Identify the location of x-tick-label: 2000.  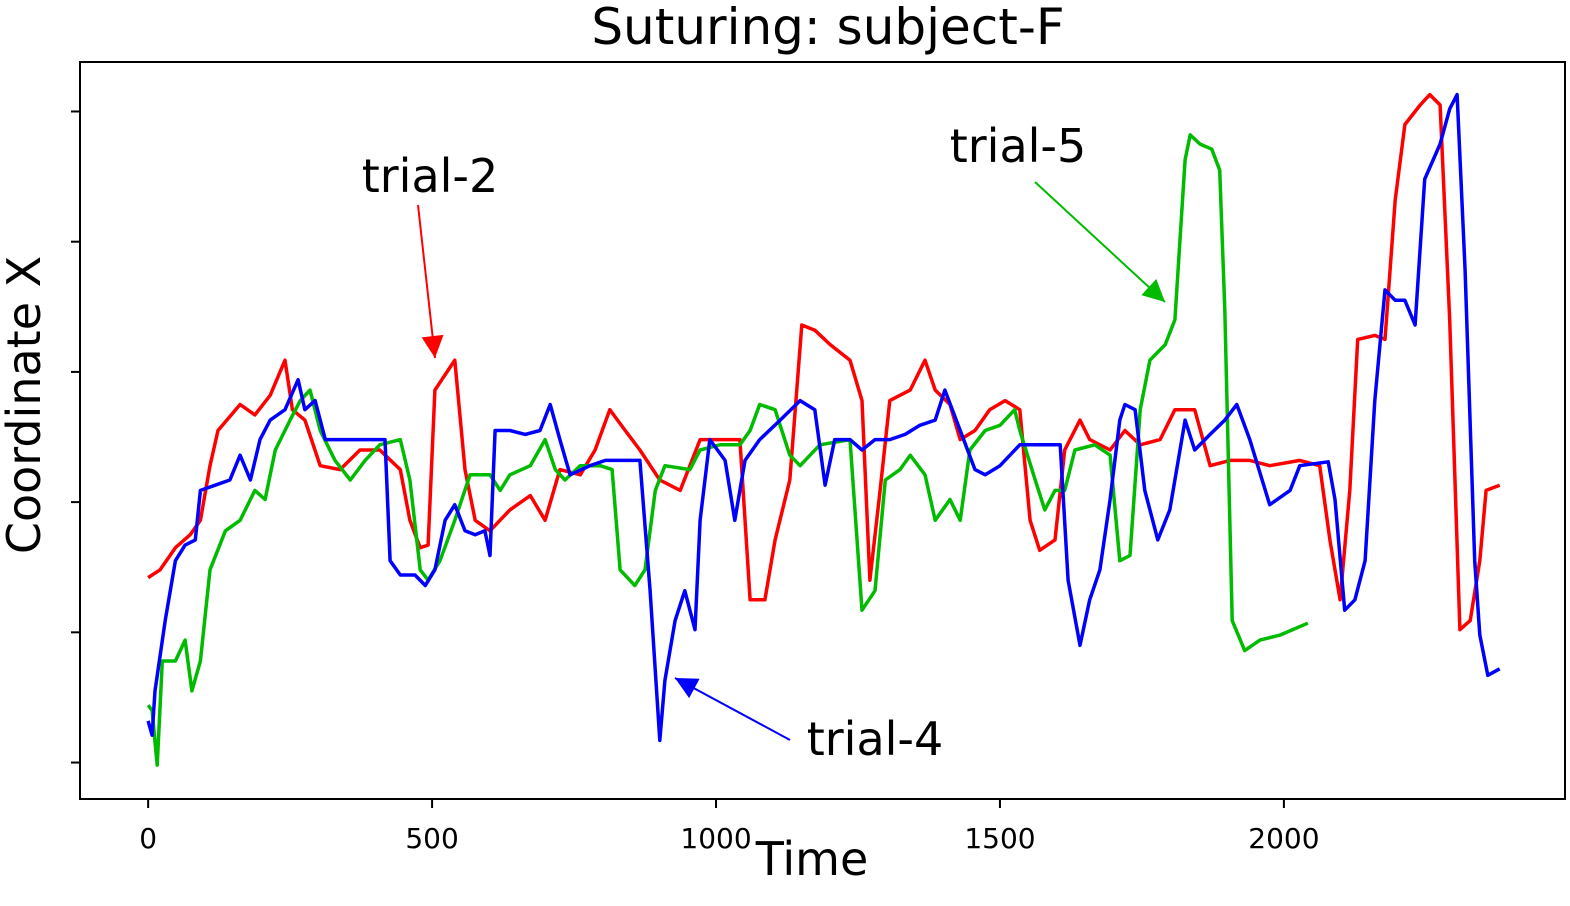
(1283, 838).